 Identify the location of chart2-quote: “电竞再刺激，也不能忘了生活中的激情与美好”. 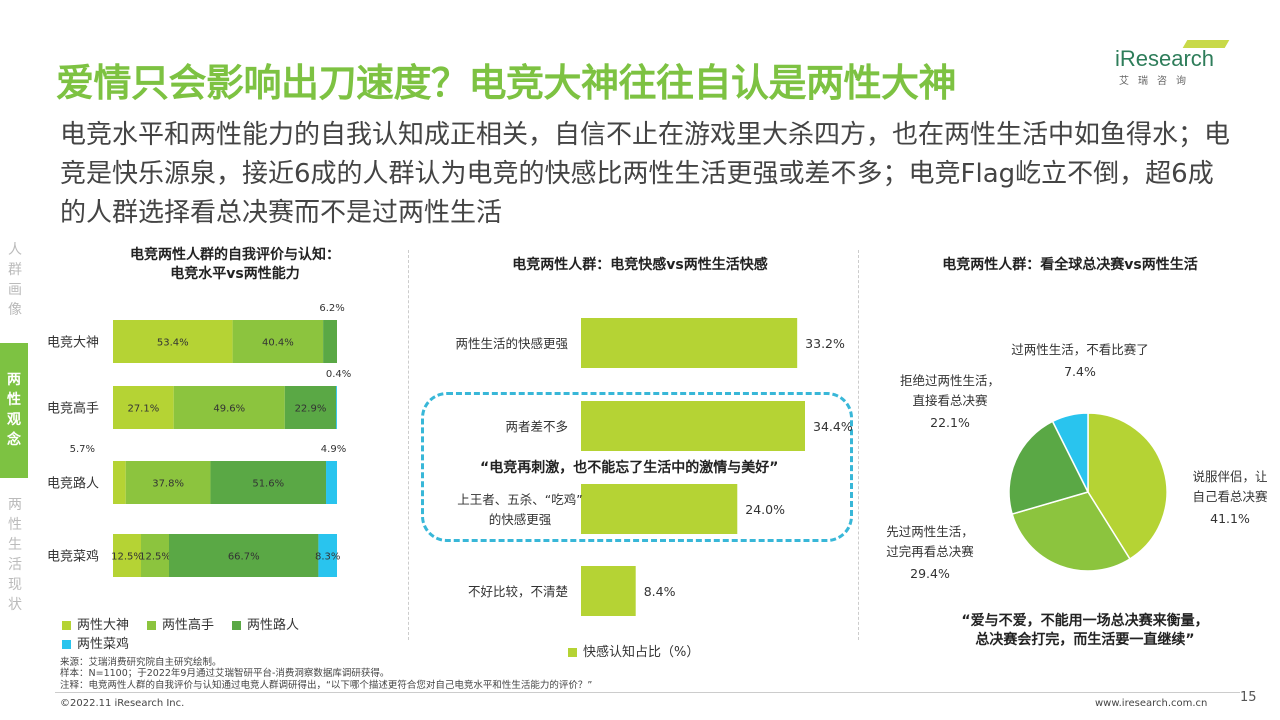
(629, 468).